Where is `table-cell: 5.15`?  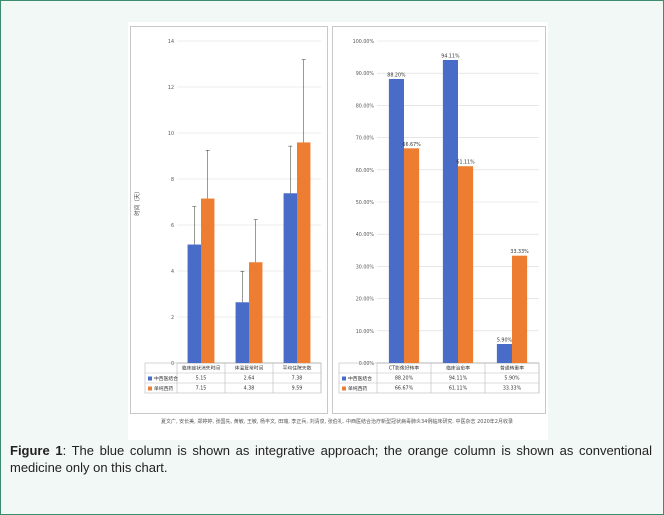
table-cell: 5.15 is located at coordinates (201, 379).